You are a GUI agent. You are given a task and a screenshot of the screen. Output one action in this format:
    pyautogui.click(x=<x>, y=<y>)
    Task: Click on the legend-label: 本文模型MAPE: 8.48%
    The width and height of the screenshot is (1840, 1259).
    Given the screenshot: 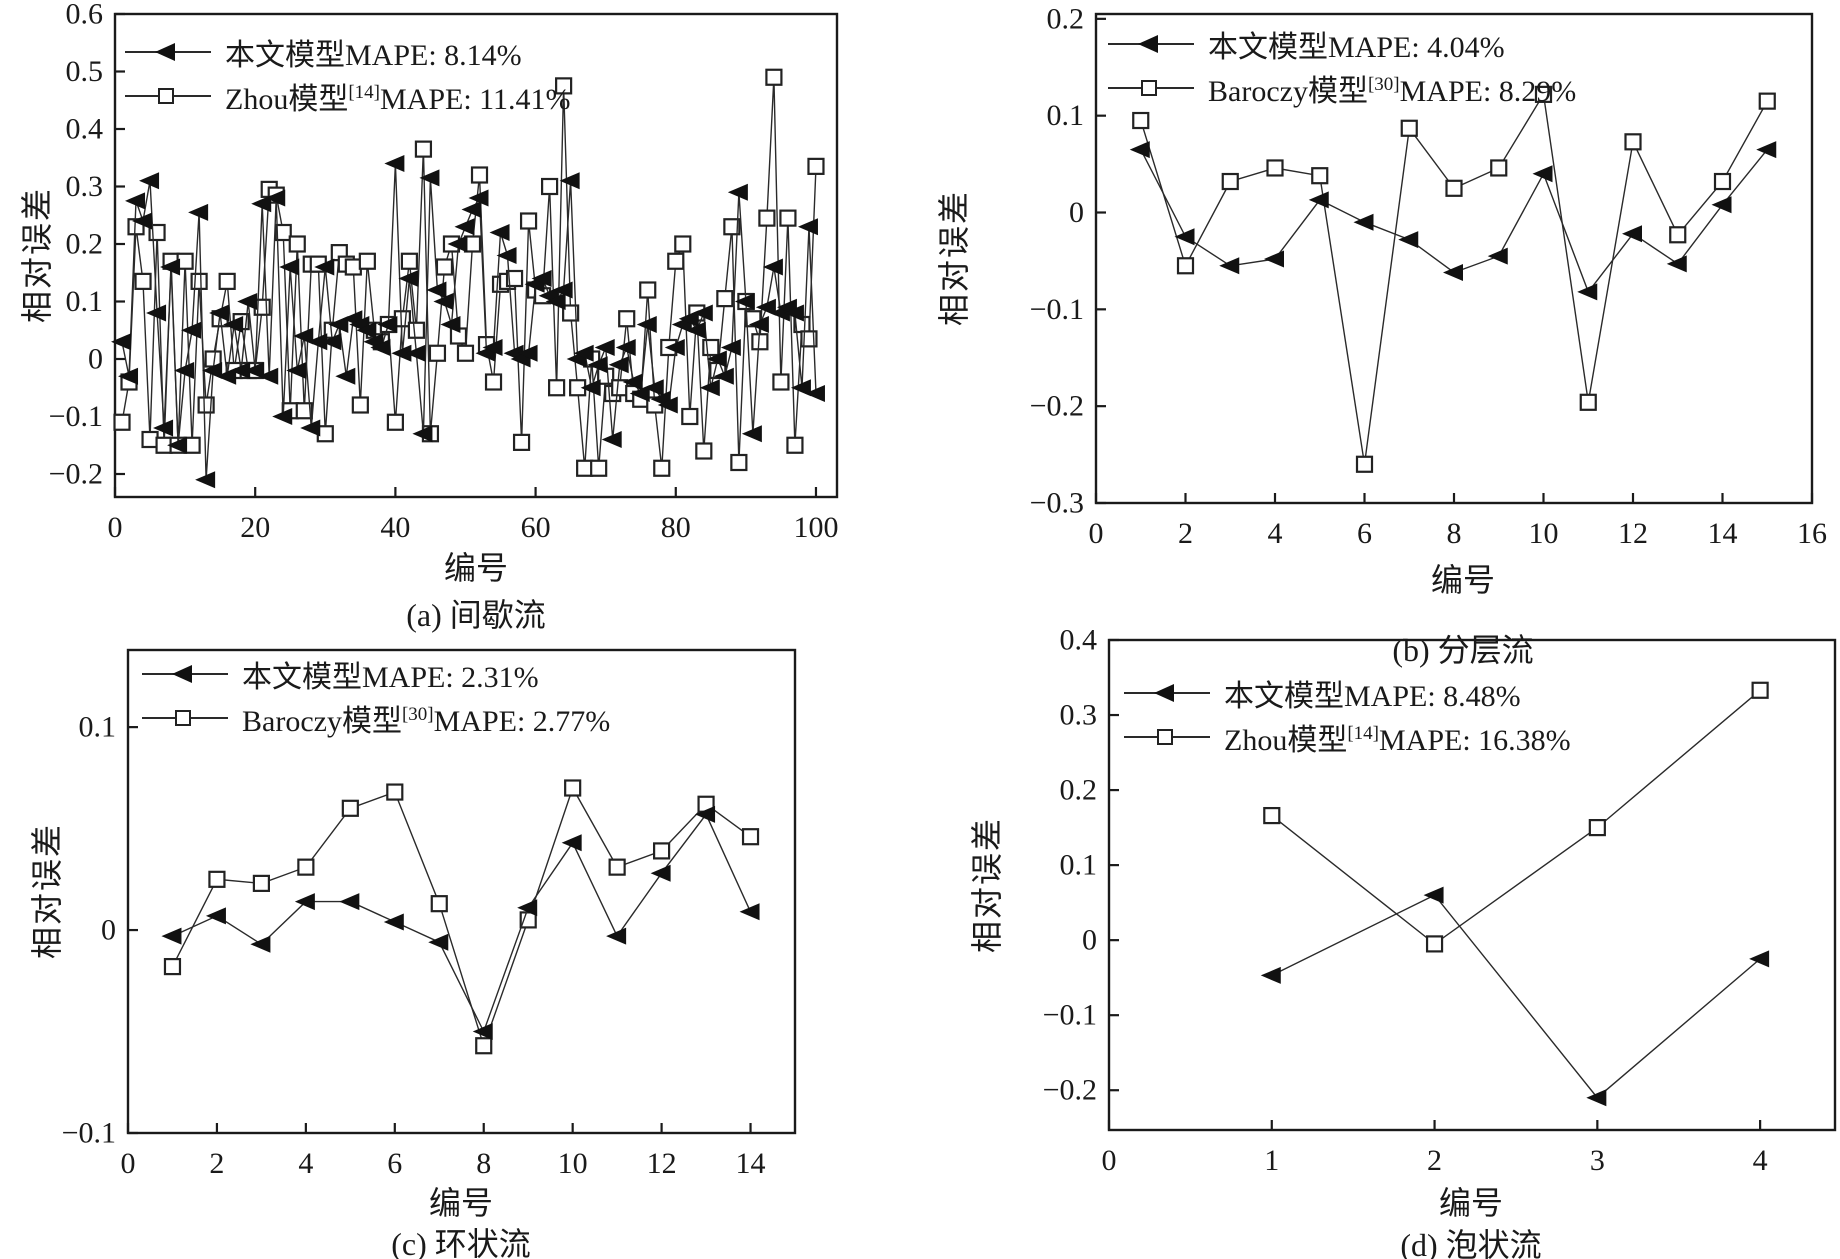 What is the action you would take?
    pyautogui.click(x=1372, y=696)
    